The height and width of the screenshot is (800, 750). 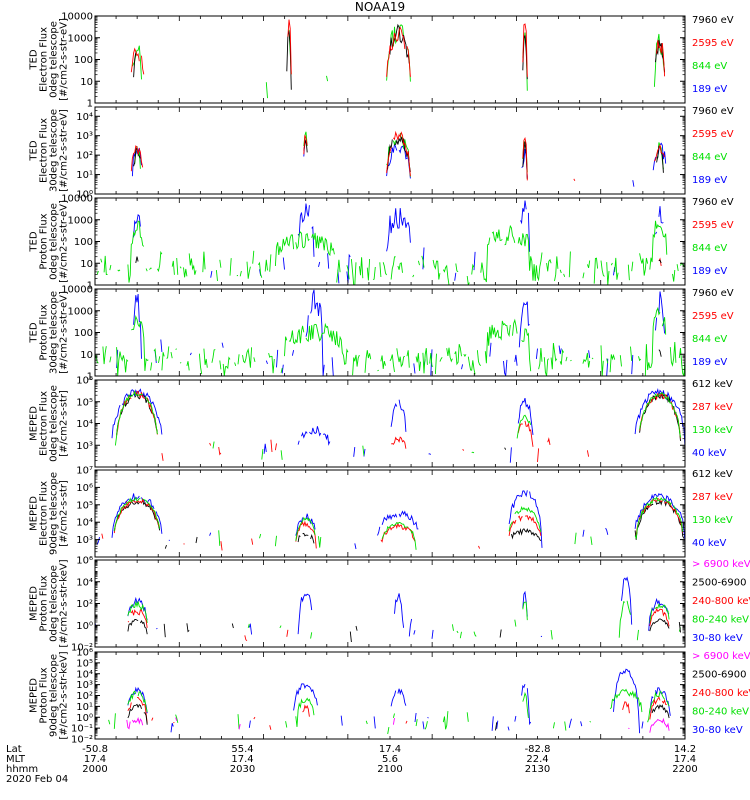 I want to click on legend-entry: 612 keV, so click(x=712, y=384).